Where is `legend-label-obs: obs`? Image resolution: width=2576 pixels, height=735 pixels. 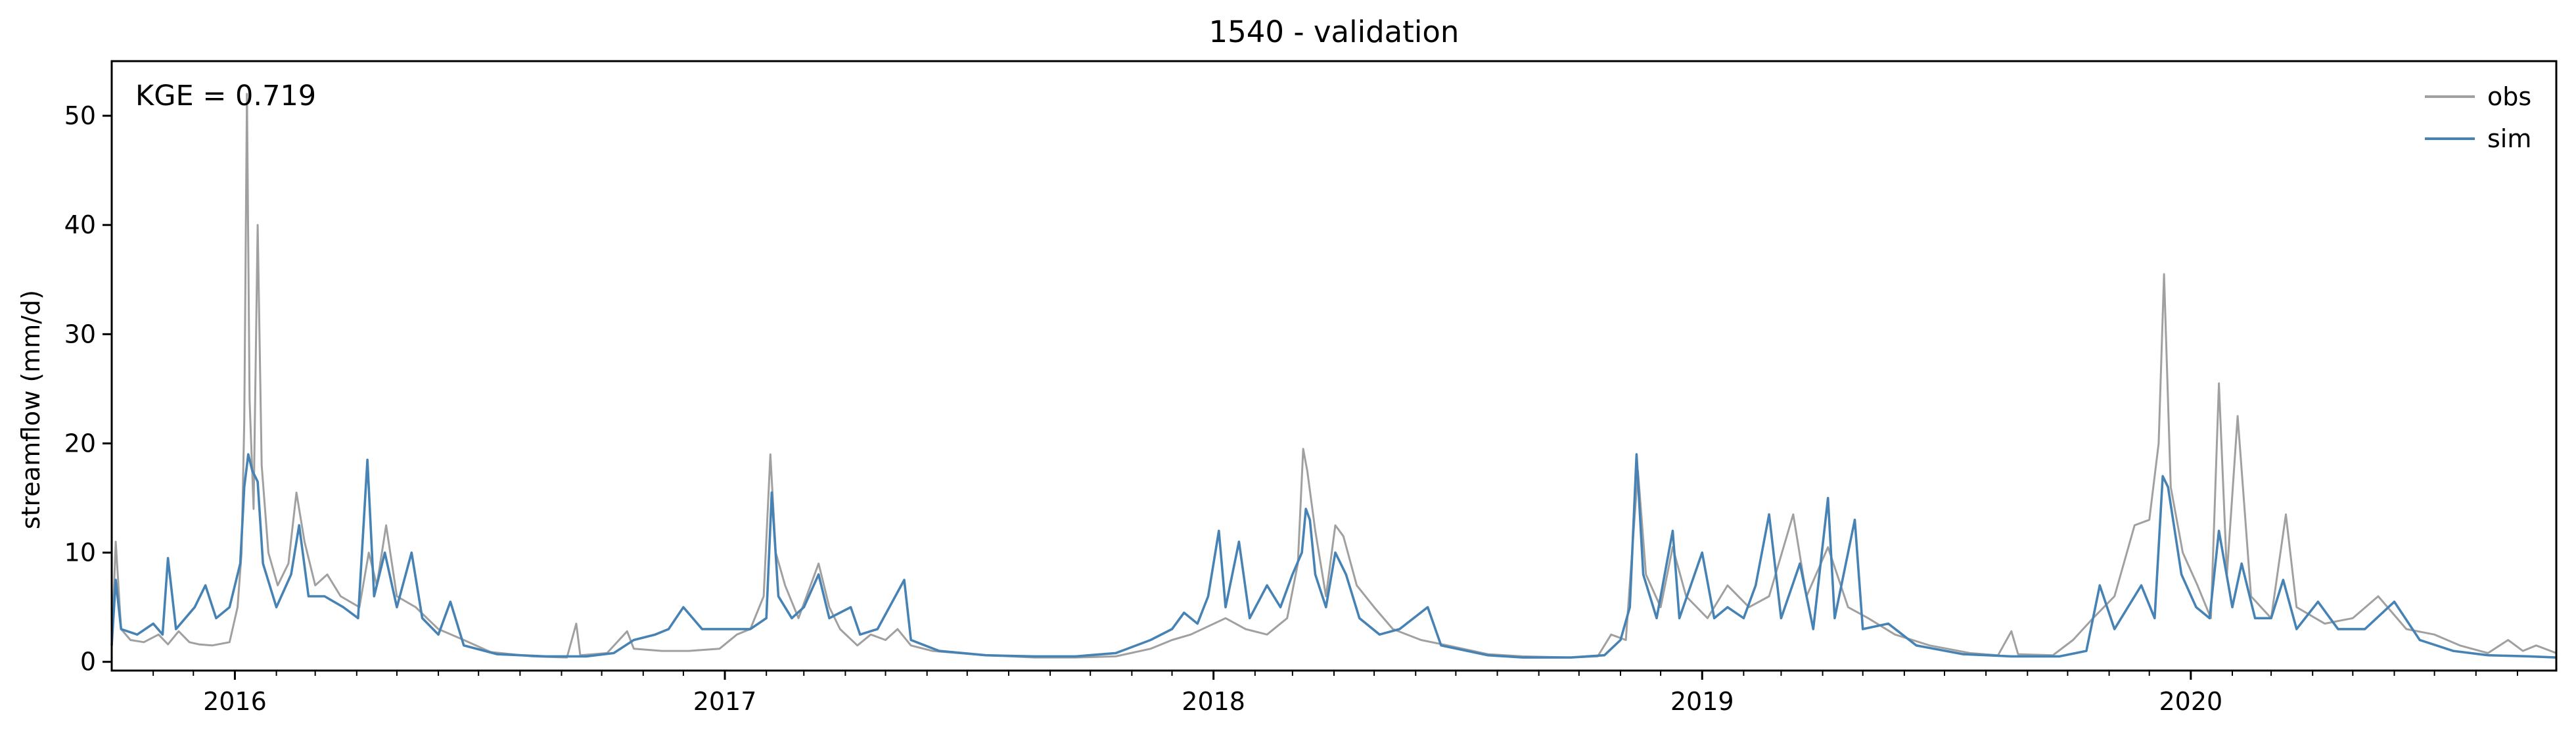 legend-label-obs: obs is located at coordinates (2509, 96).